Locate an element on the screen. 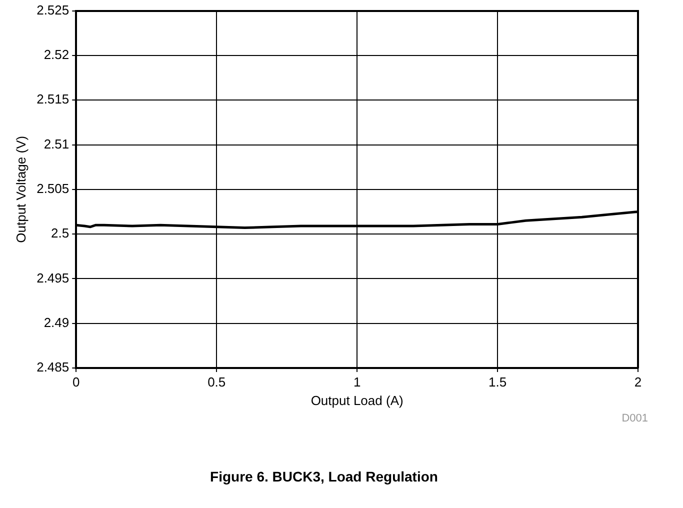 The height and width of the screenshot is (508, 683). y-tick-label: 2.495 is located at coordinates (53, 278).